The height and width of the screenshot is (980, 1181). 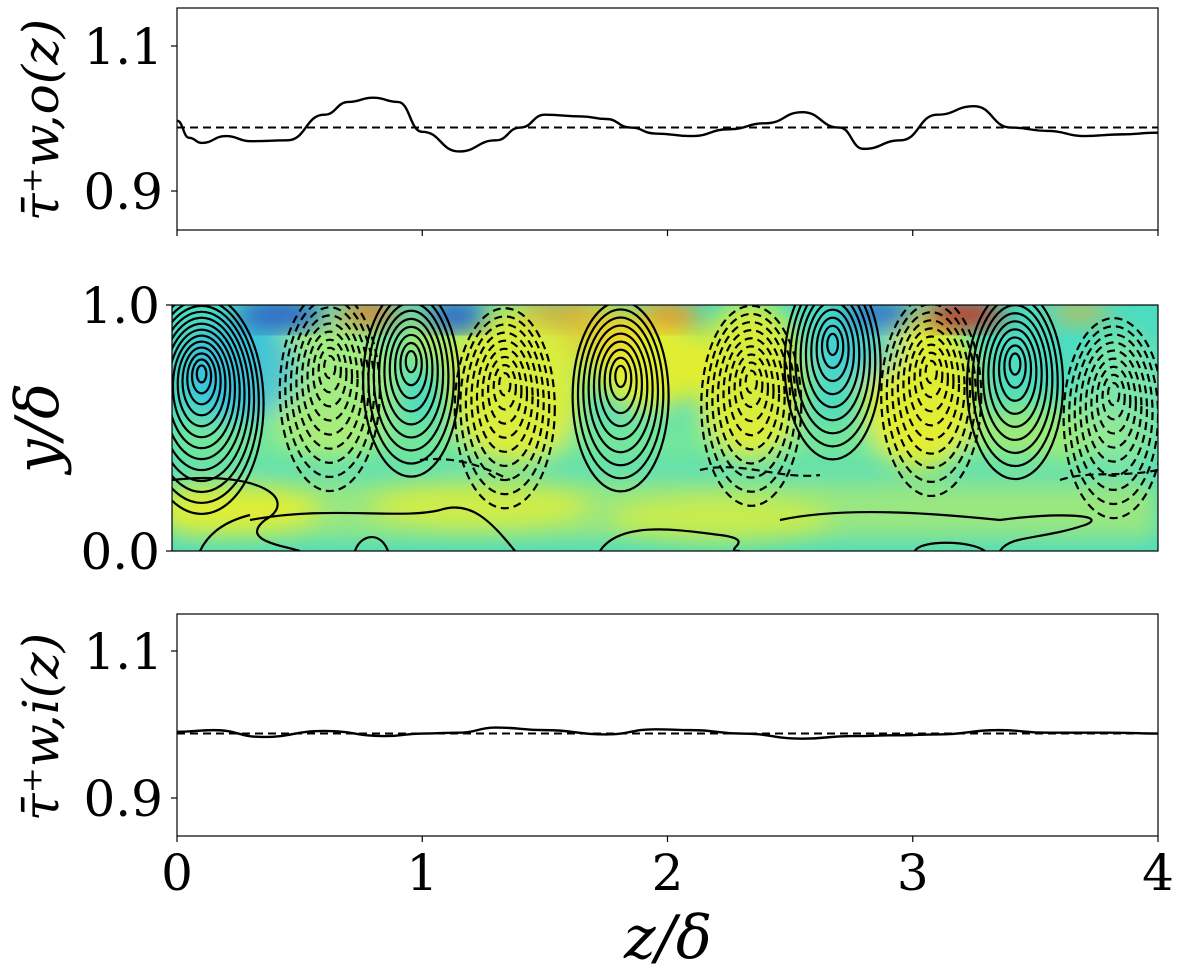 What do you see at coordinates (123, 192) in the screenshot?
I see `top-ytick-label-0.9: 0.9` at bounding box center [123, 192].